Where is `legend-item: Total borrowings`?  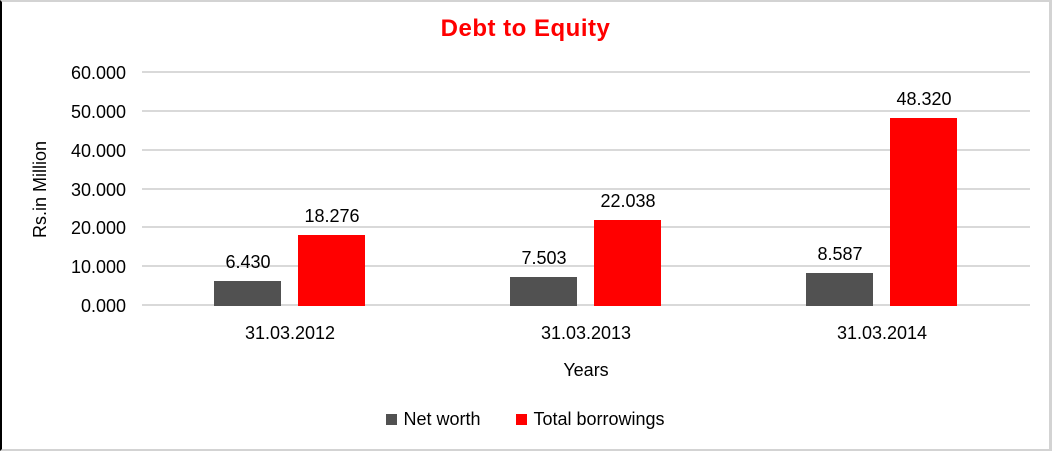
legend-item: Total borrowings is located at coordinates (590, 419).